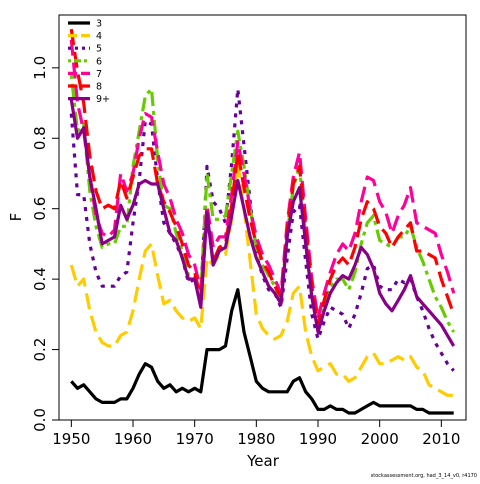  What do you see at coordinates (99, 36) in the screenshot?
I see `legend-label: 4` at bounding box center [99, 36].